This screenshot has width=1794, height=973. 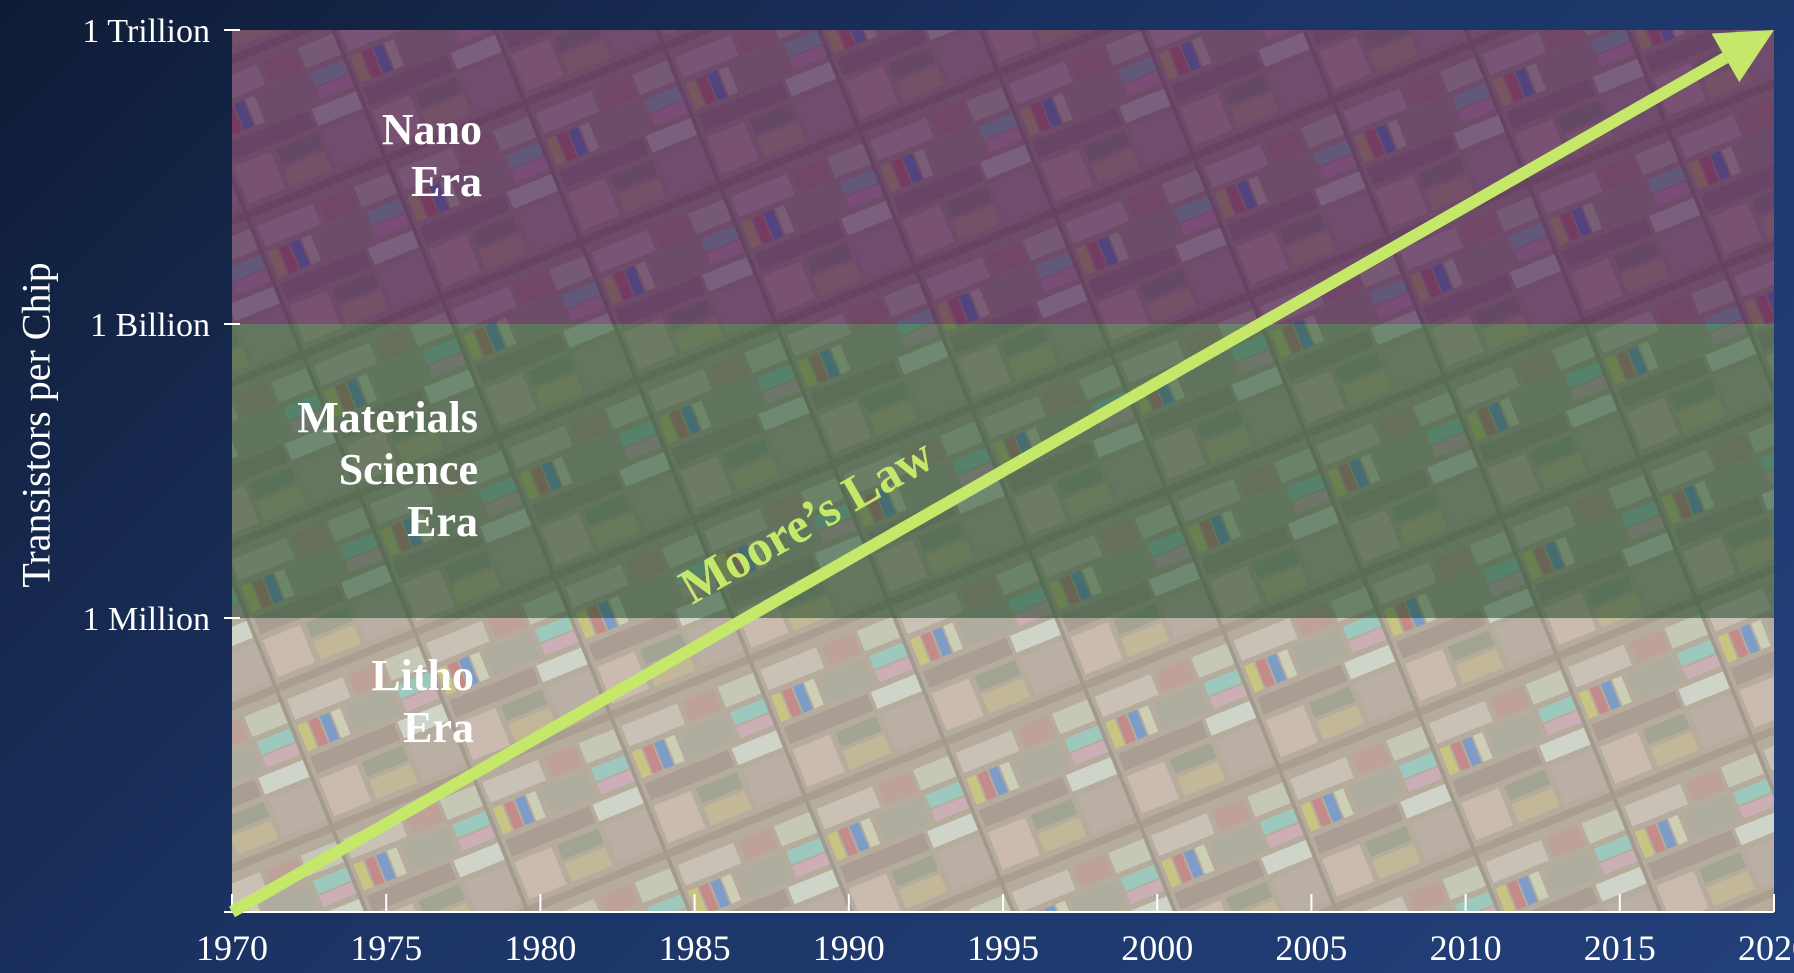 I want to click on x-tick-label: 1985, so click(x=695, y=948).